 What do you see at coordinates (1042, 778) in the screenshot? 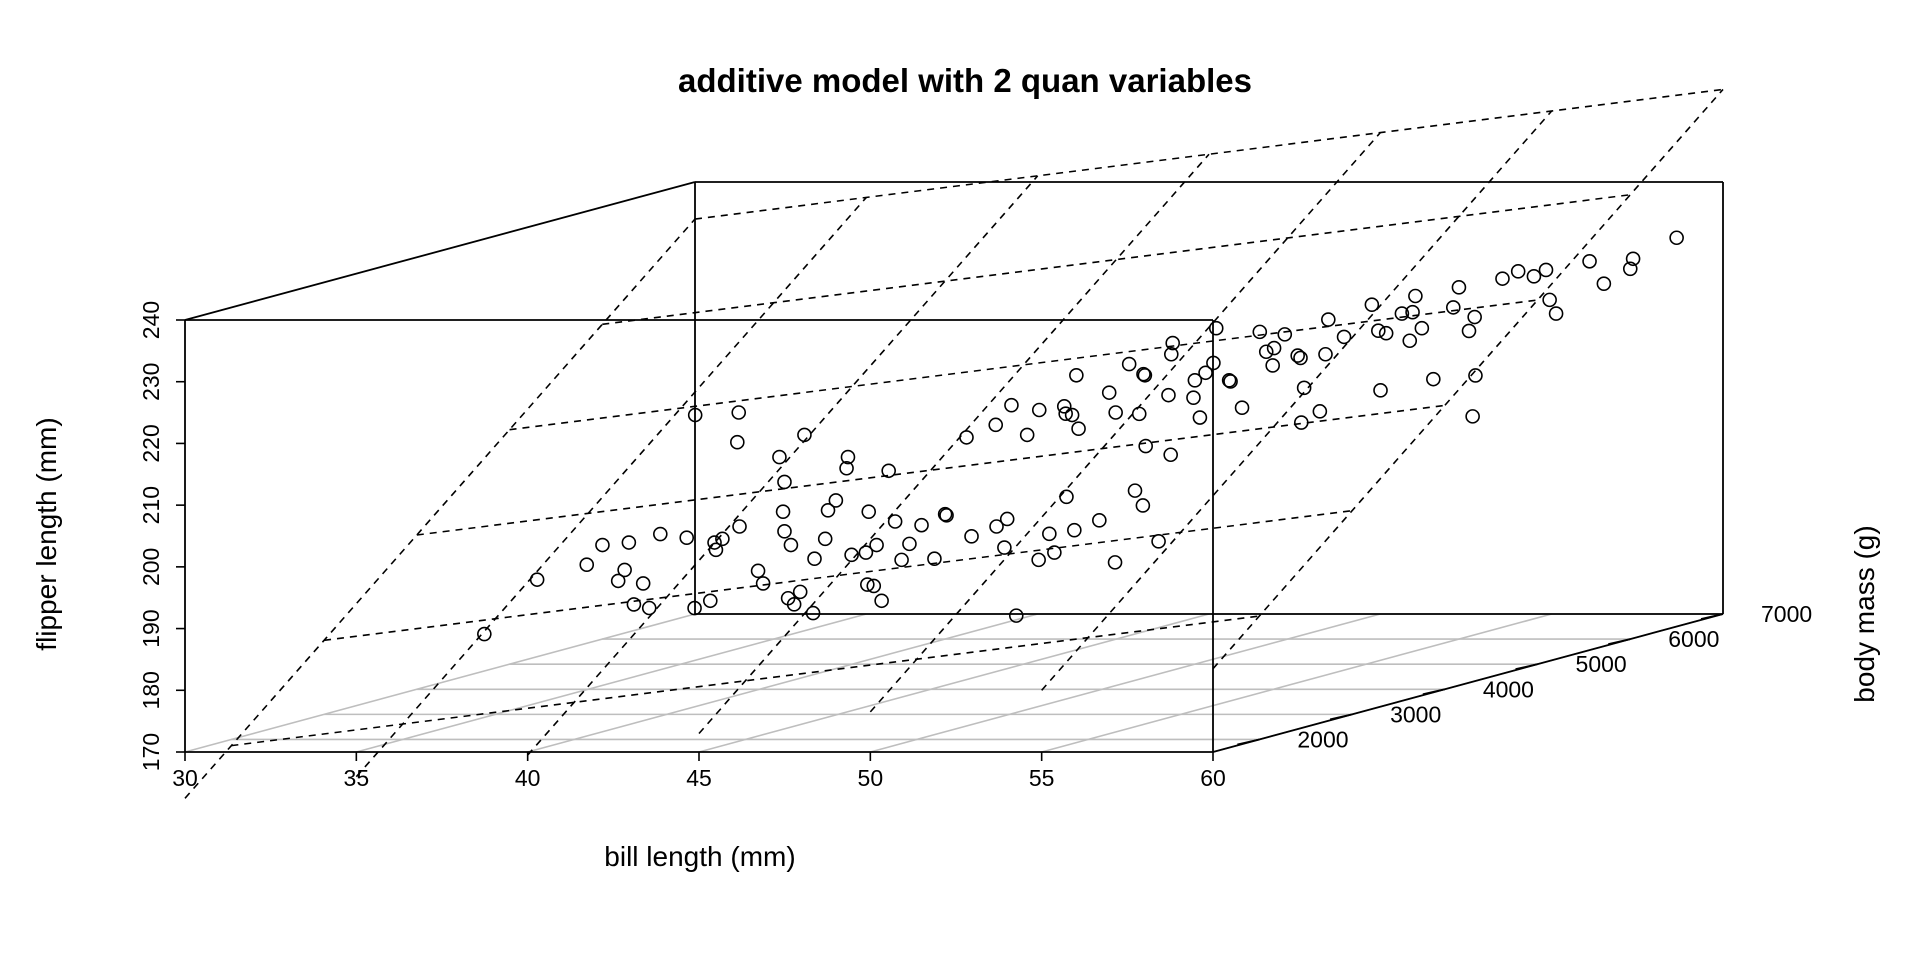
I see `x-tick-label: 55` at bounding box center [1042, 778].